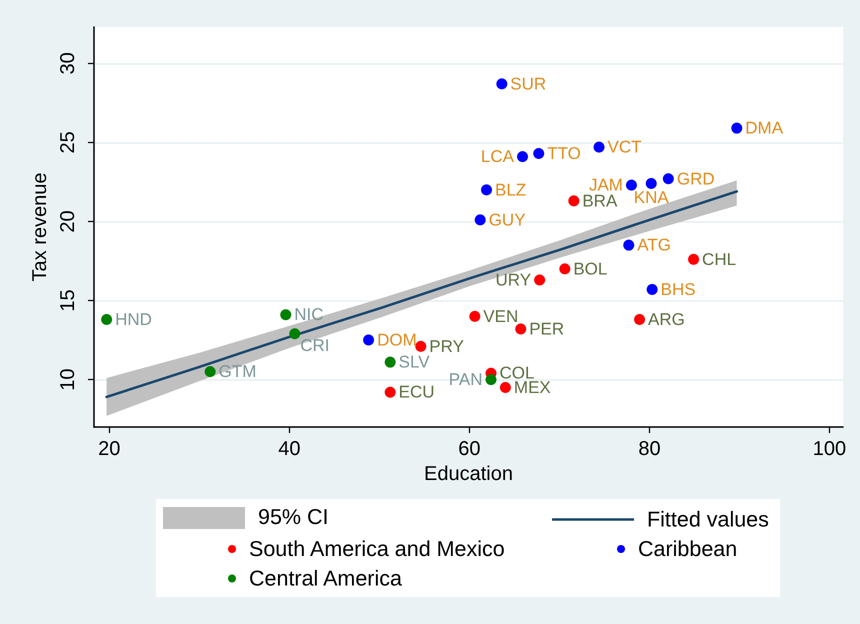  I want to click on y-tick-label: 15, so click(68, 300).